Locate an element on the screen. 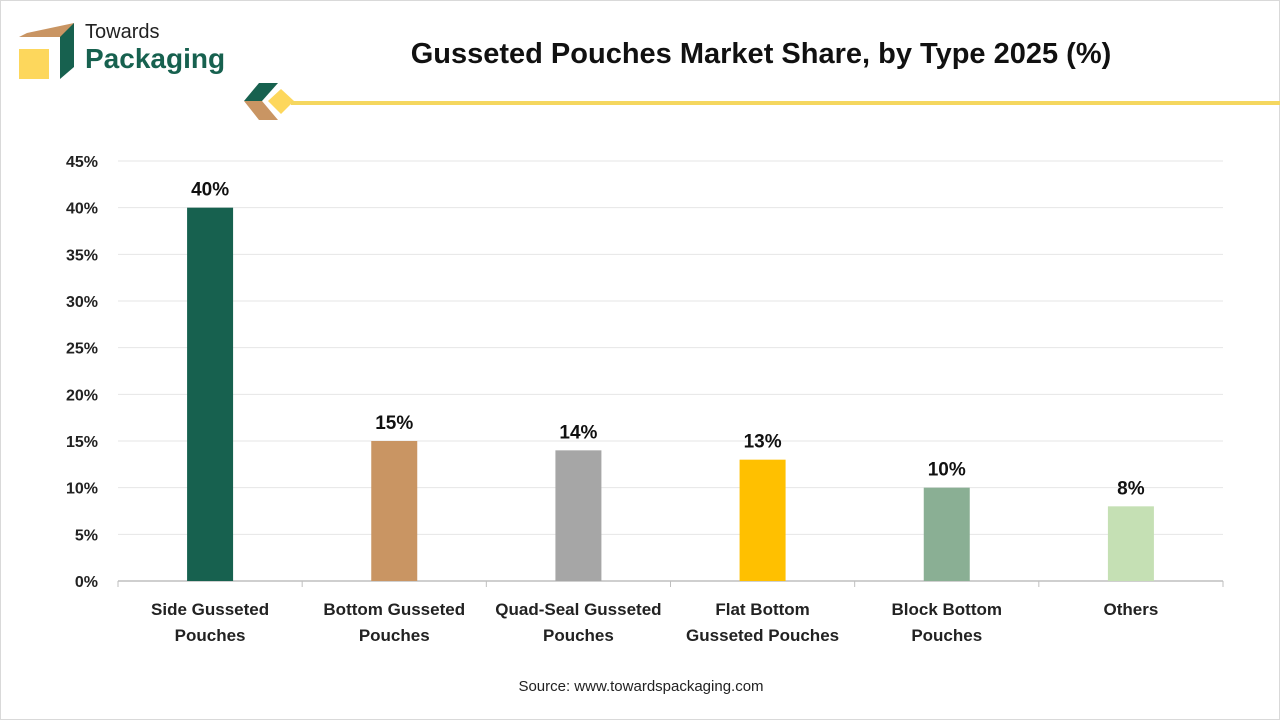 The image size is (1280, 721). y-tick-label: 15% is located at coordinates (82, 442).